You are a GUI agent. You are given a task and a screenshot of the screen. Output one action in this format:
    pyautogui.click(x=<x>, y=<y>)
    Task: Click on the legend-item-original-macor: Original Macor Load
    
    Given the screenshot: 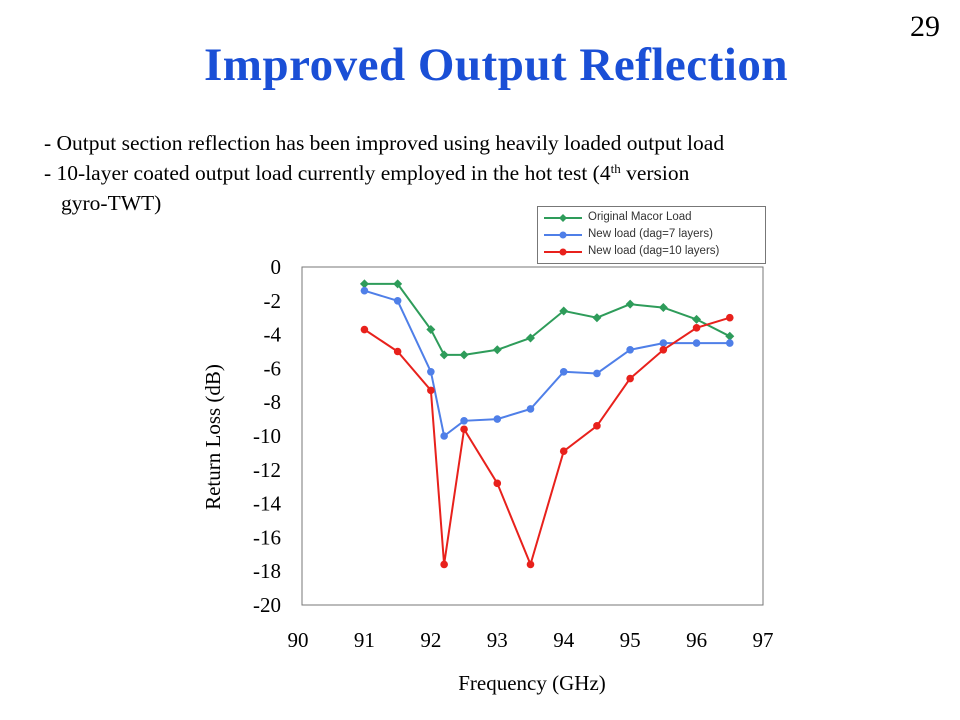 What is the action you would take?
    pyautogui.click(x=650, y=218)
    